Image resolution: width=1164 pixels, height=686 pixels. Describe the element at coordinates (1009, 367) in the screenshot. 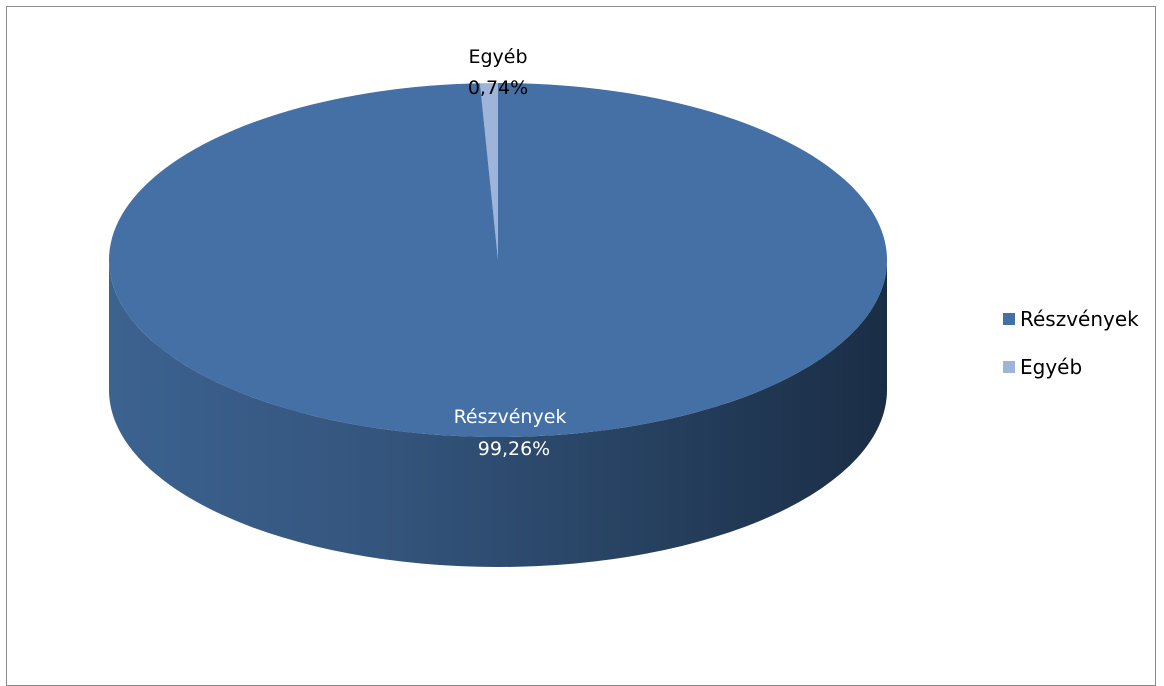

I see `legend-swatch-egyeb` at that location.